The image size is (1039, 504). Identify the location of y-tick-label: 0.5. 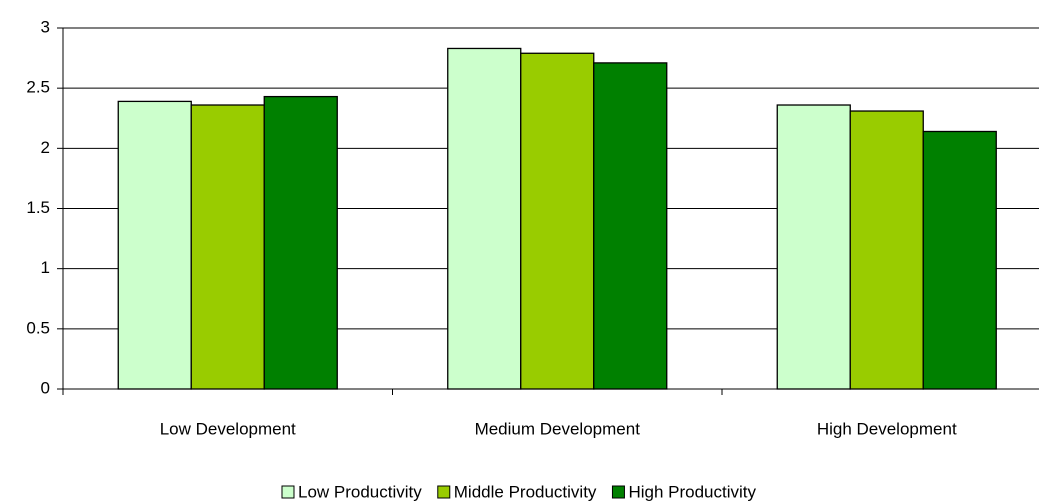
(38, 327).